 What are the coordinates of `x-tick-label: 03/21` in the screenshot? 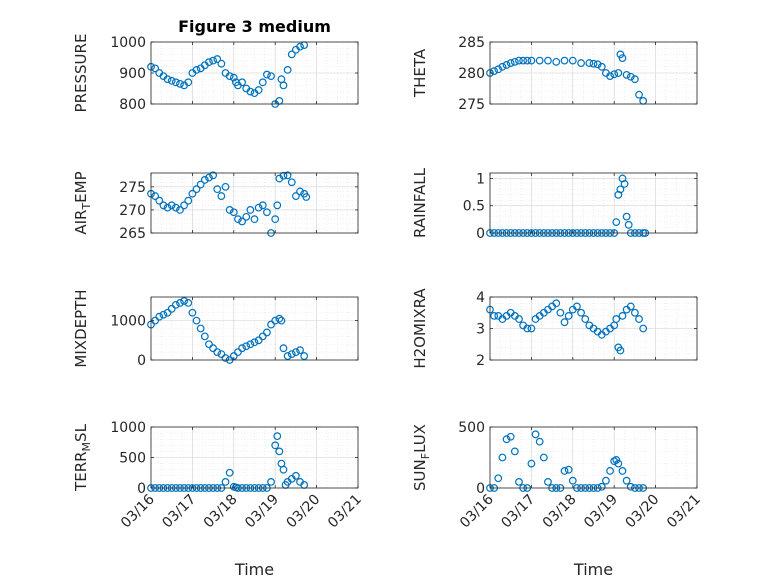 It's located at (684, 512).